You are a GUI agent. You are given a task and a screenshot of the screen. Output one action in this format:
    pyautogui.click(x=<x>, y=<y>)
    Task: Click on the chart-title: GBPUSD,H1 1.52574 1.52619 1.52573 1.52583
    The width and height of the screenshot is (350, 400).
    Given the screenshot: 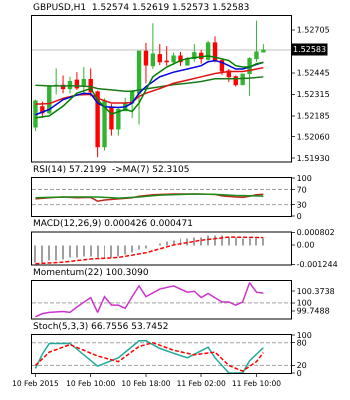 What is the action you would take?
    pyautogui.click(x=141, y=8)
    